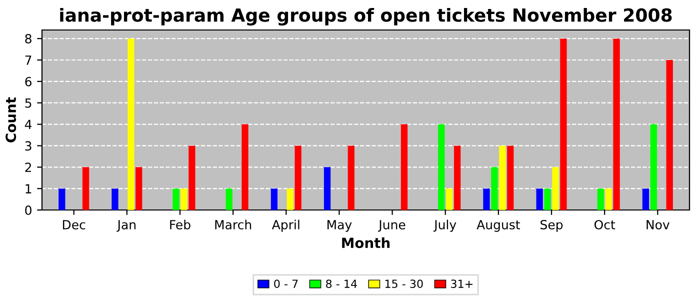 This screenshot has height=300, width=700. Describe the element at coordinates (29, 189) in the screenshot. I see `y-tick-label: 1` at that location.